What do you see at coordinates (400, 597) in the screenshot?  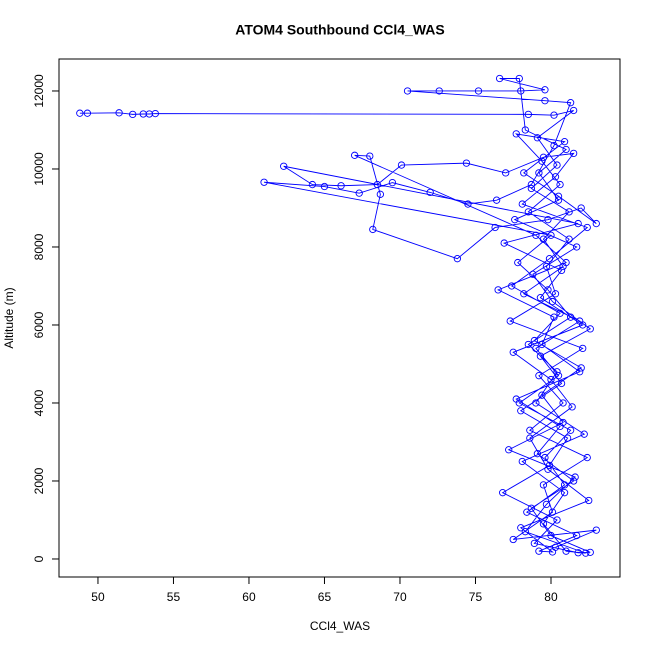 I see `x-tick-label: 70` at bounding box center [400, 597].